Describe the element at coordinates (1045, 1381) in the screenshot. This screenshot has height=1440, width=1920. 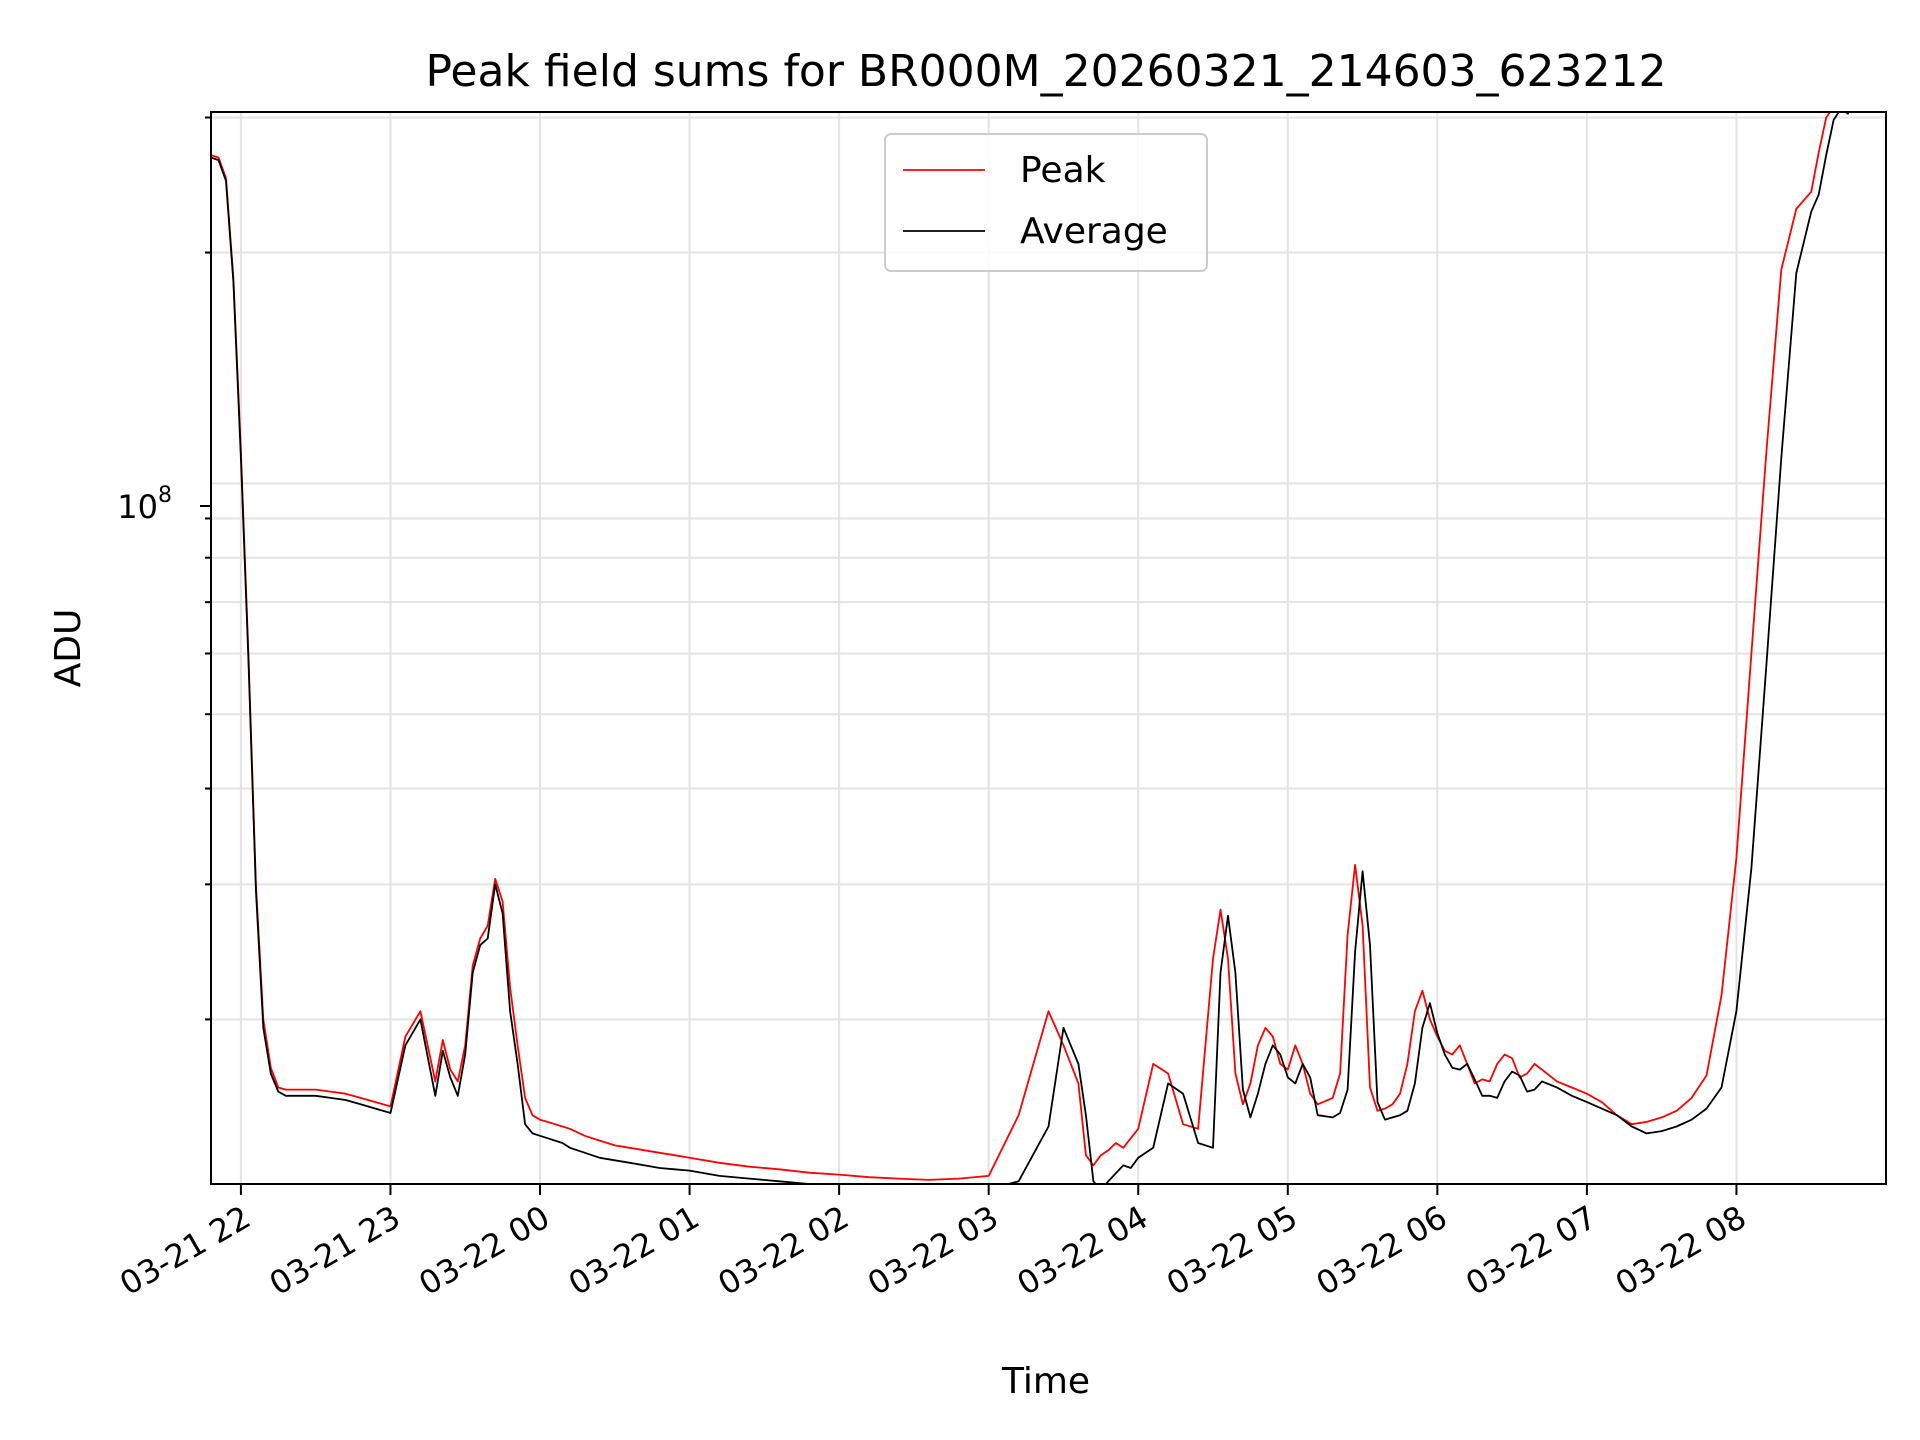
I see `x-axis-label: Time` at that location.